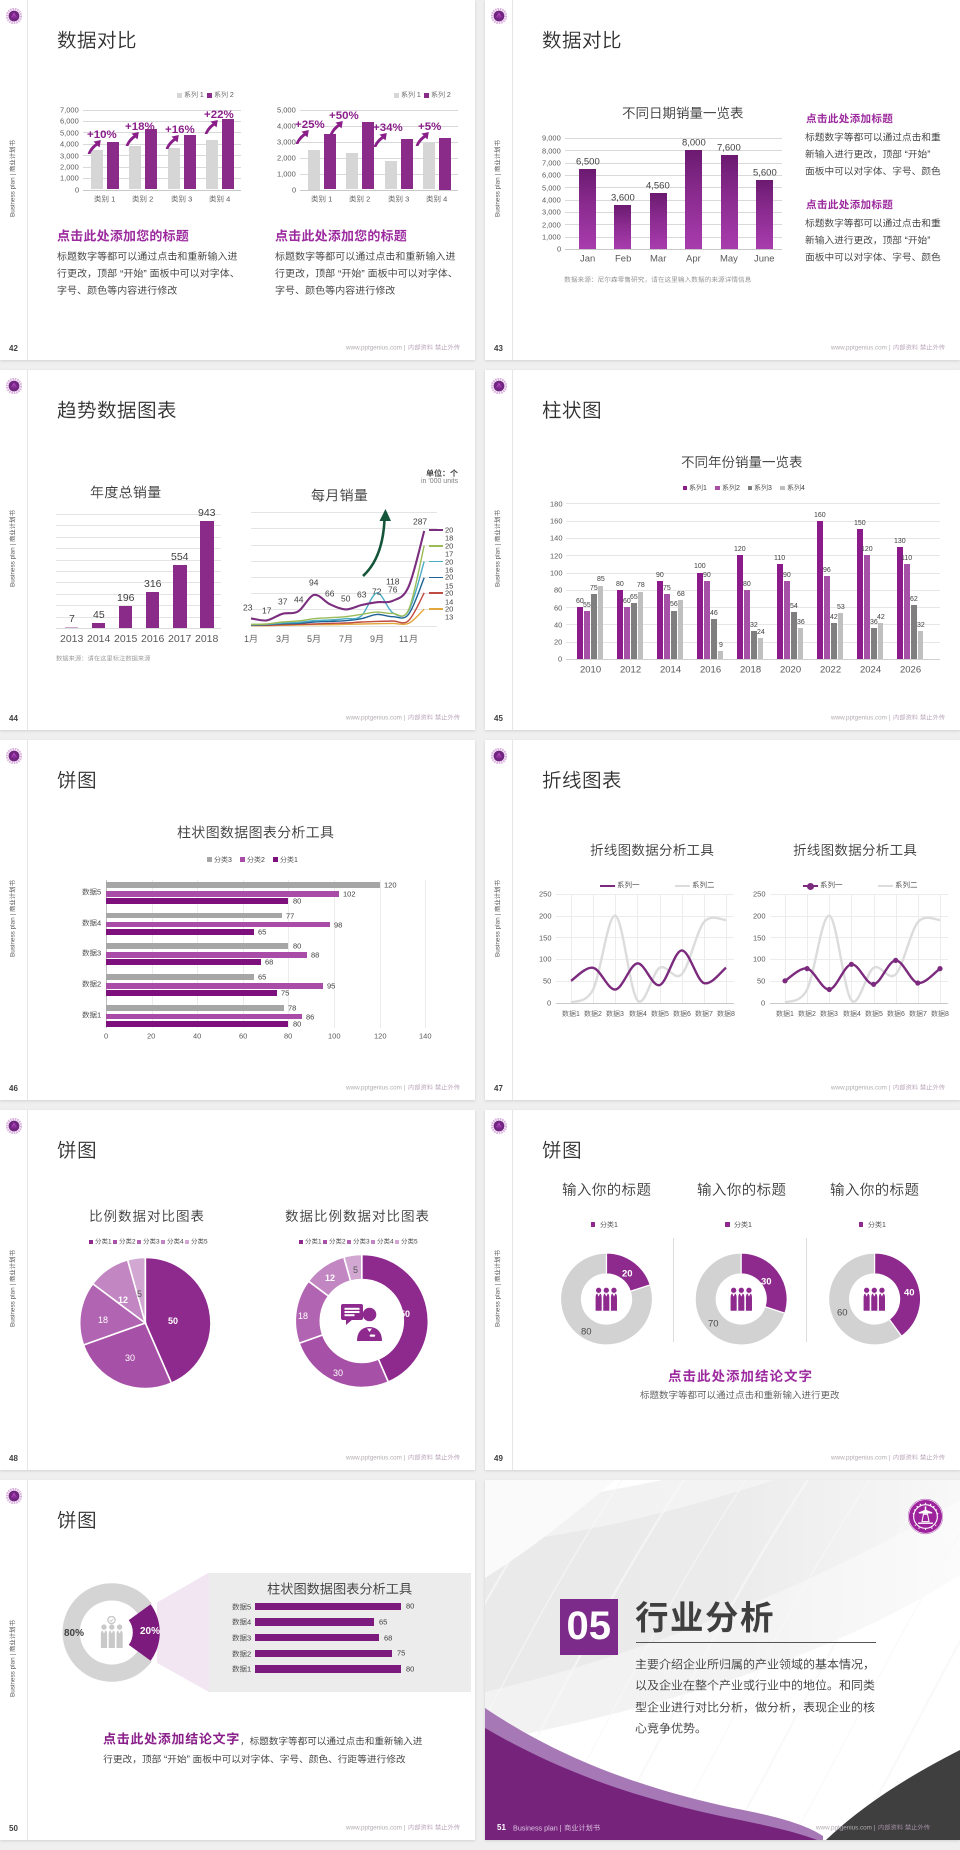  Describe the element at coordinates (556, 503) in the screenshot. I see `svg-text: 180` at that location.